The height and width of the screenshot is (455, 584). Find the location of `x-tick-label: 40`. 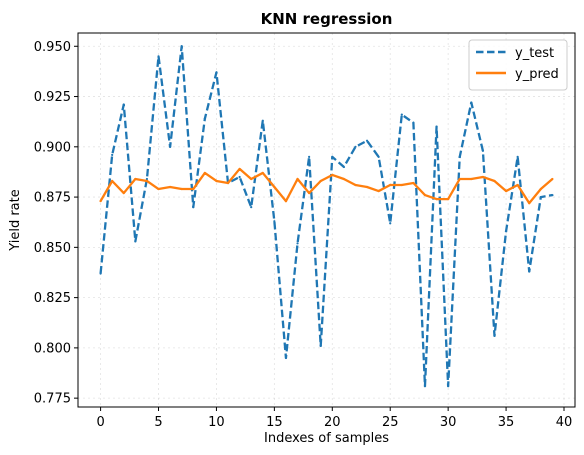

x-tick-label: 40 is located at coordinates (564, 422).